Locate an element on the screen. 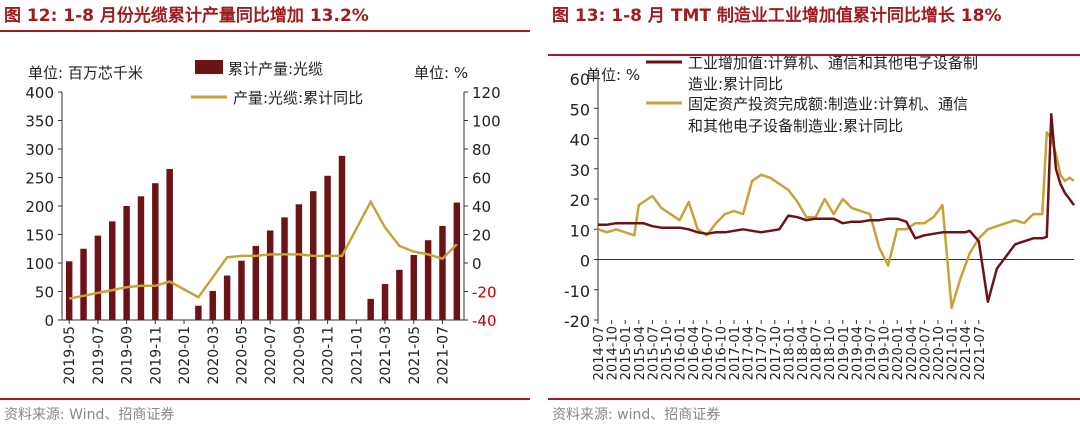 Image resolution: width=1080 pixels, height=428 pixels. left-tick-label: 400 is located at coordinates (39, 93).